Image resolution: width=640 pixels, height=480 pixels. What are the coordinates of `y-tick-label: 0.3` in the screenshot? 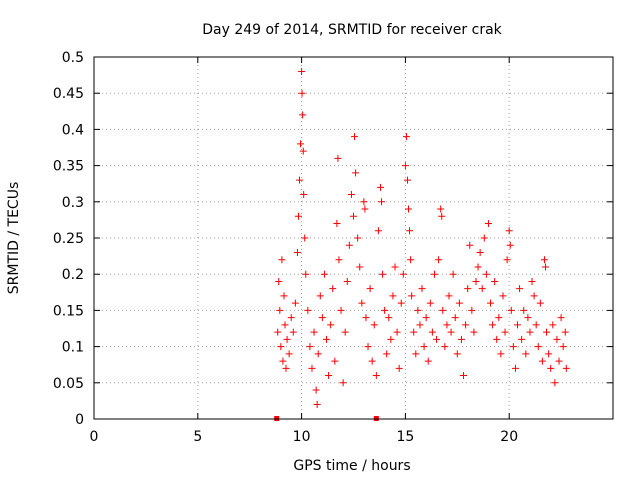 It's located at (73, 203).